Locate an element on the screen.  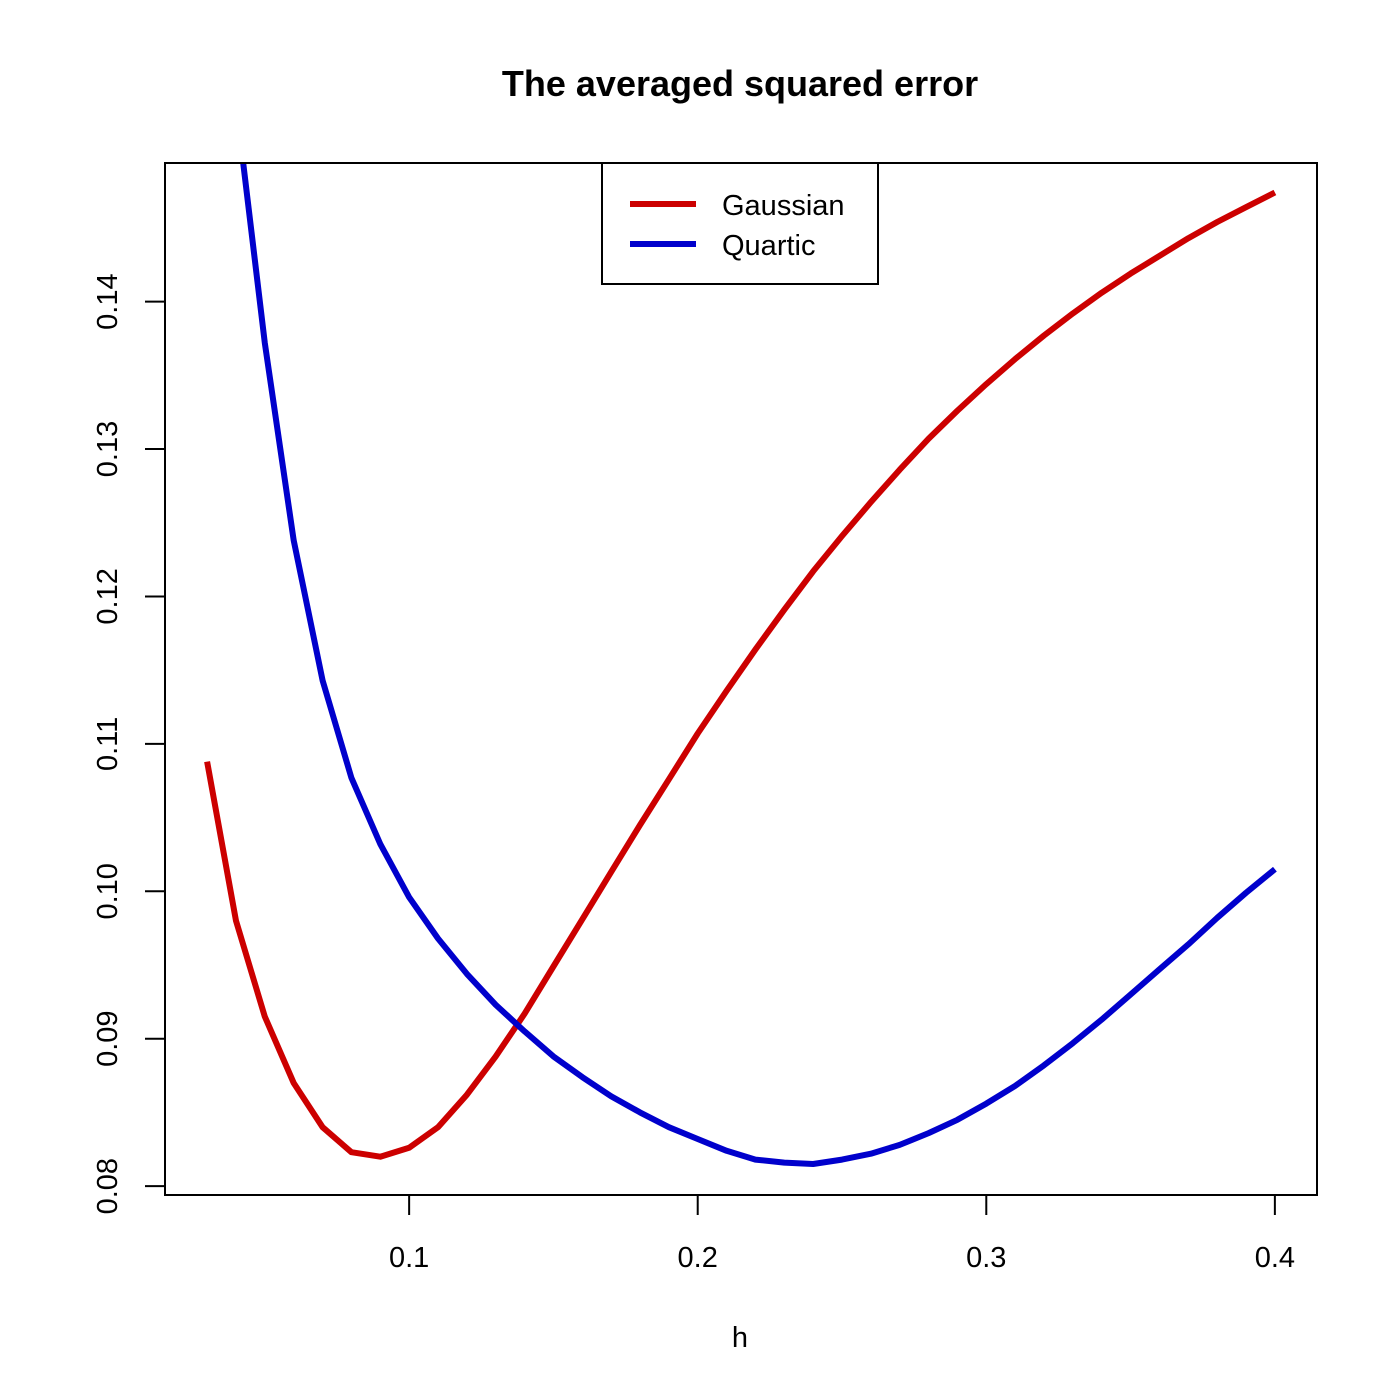
legend-box is located at coordinates (740, 223).